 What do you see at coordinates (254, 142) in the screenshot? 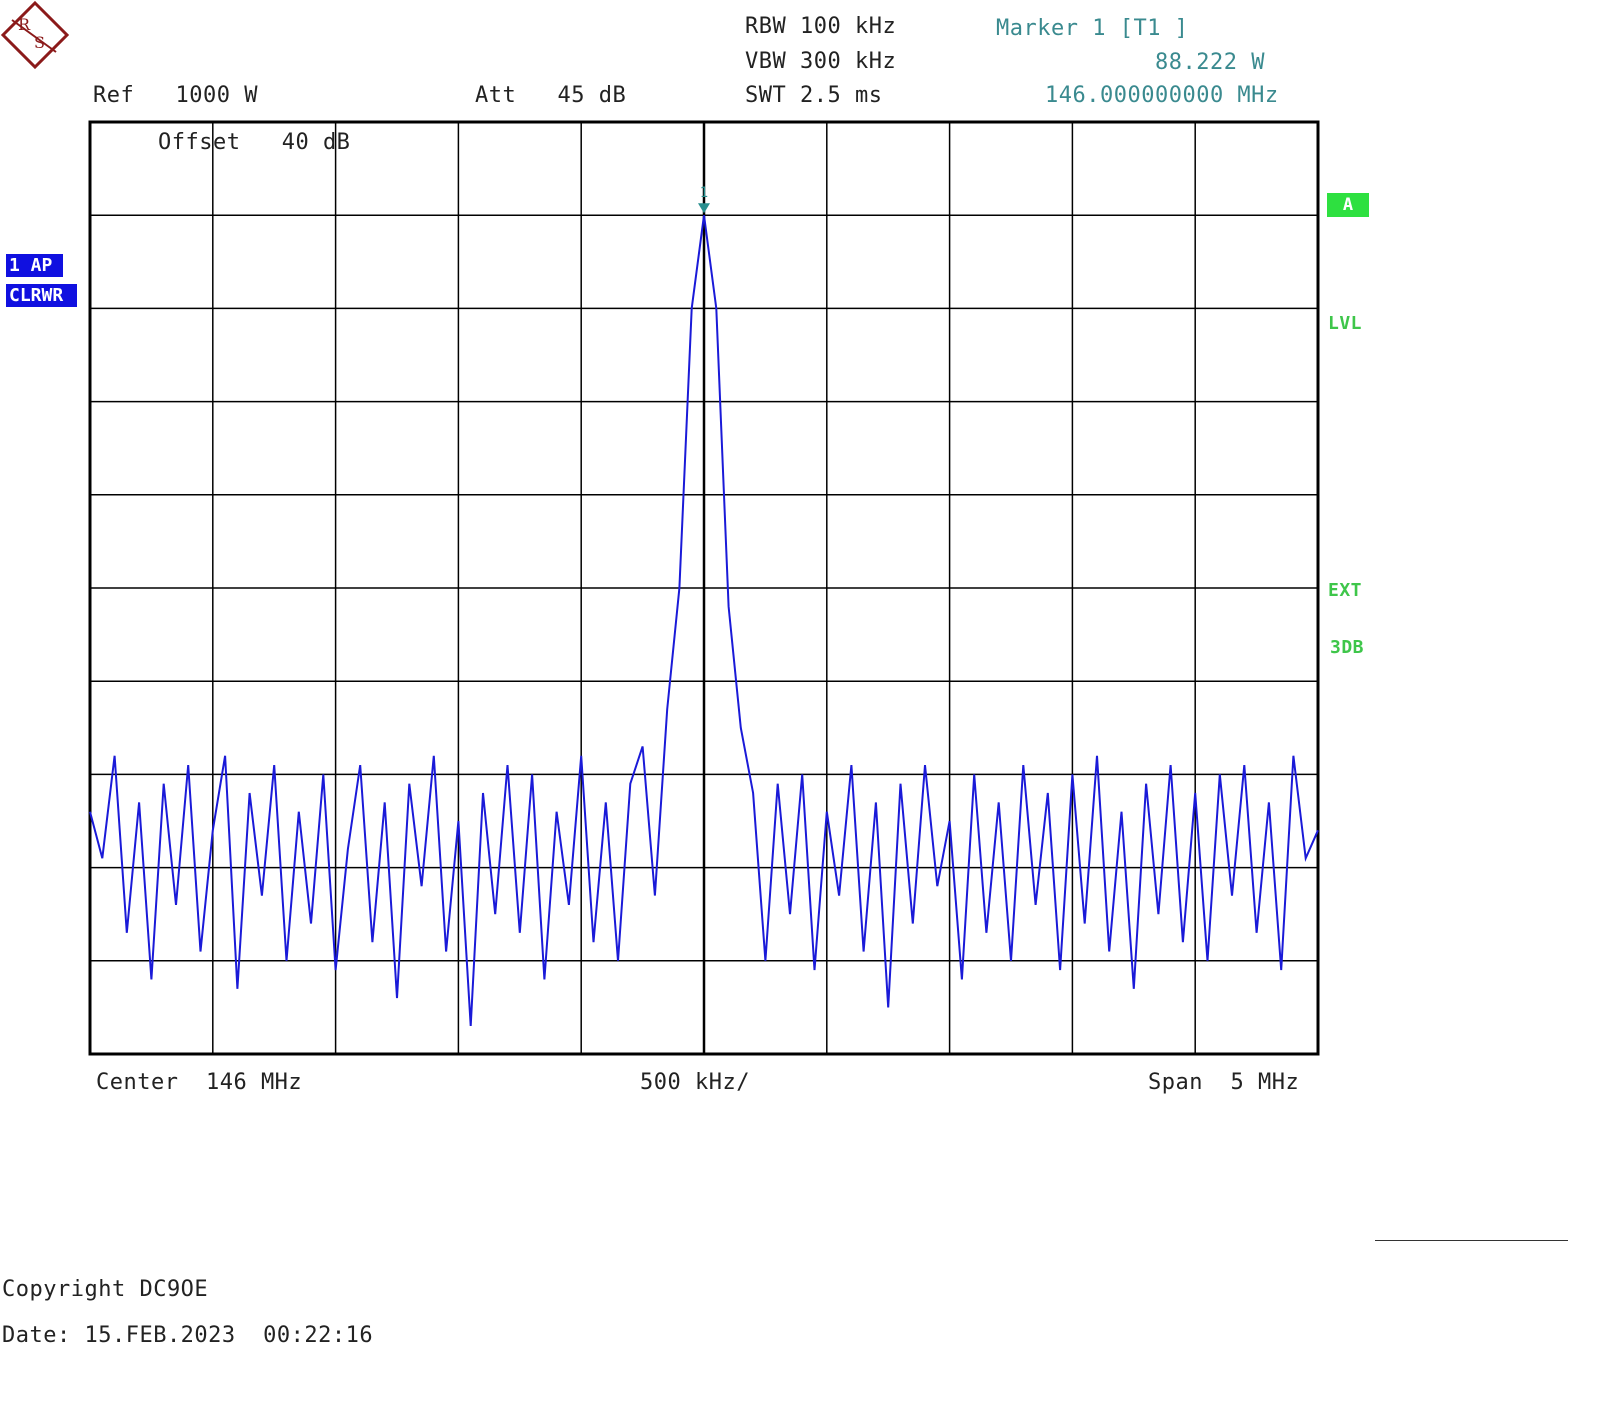
I see `offset-label: Offset 40 dB` at bounding box center [254, 142].